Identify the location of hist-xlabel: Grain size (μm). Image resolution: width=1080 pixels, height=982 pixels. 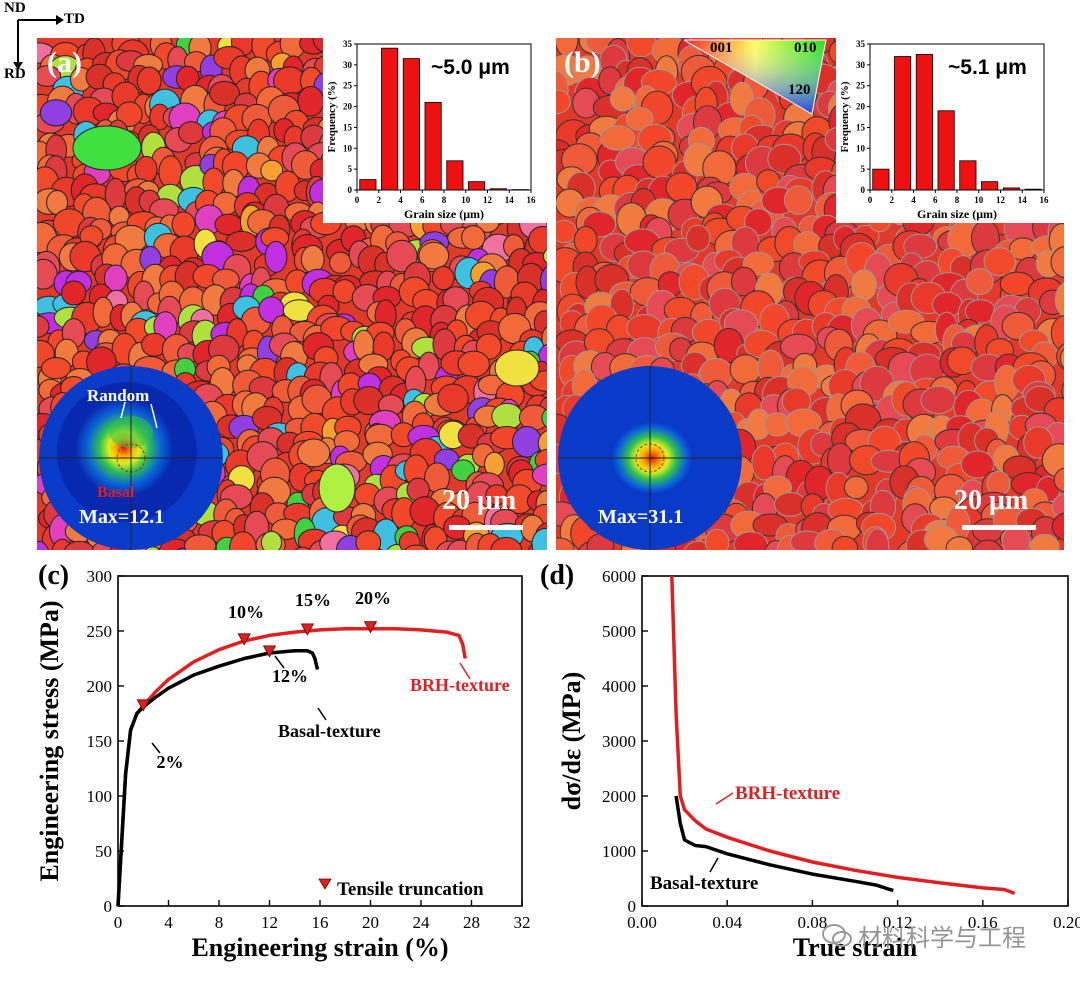
(957, 214).